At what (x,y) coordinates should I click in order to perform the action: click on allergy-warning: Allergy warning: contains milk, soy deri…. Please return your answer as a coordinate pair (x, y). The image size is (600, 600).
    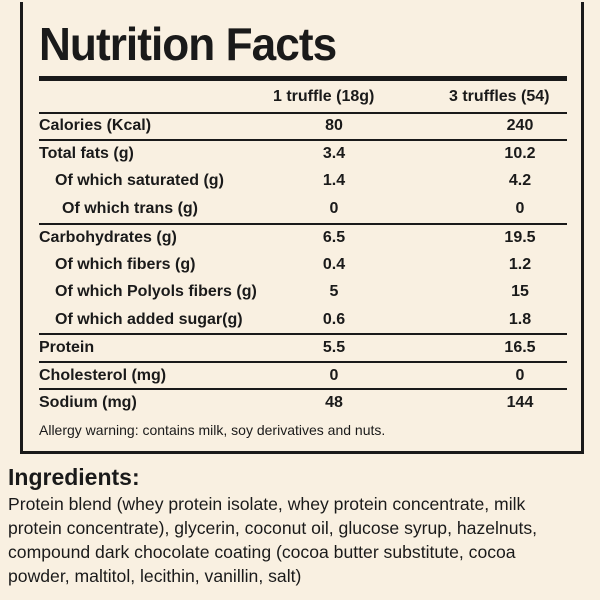
    Looking at the image, I should click on (212, 430).